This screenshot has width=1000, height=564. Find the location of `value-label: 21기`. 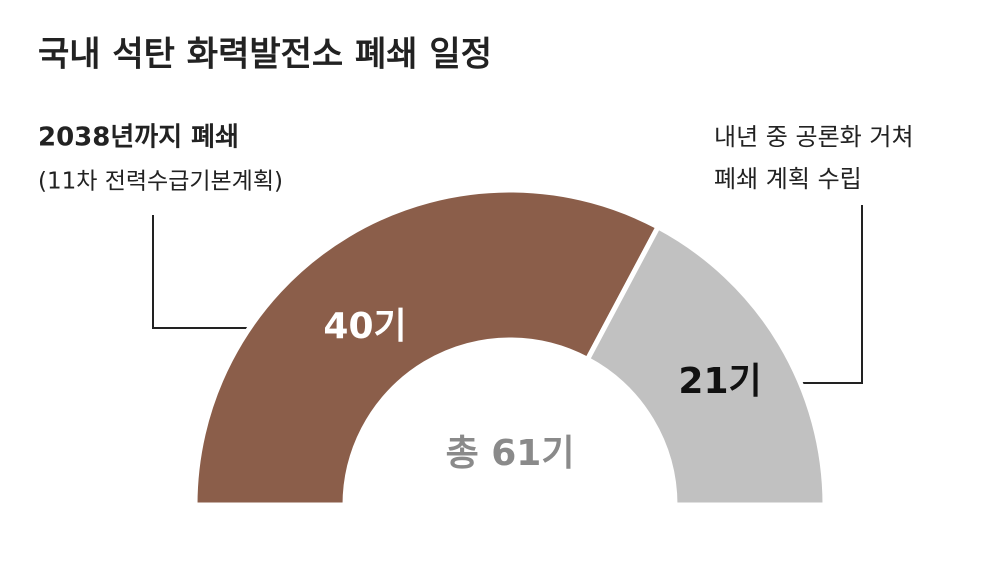

value-label: 21기 is located at coordinates (719, 381).